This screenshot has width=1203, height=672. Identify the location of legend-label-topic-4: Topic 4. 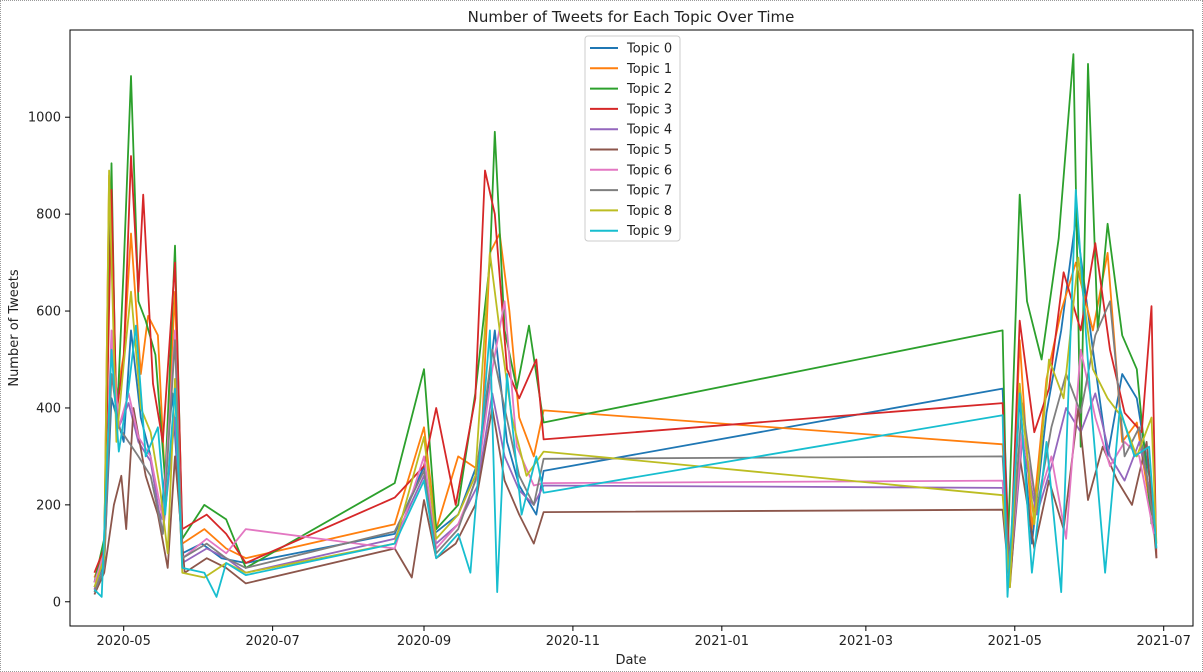
(649, 130).